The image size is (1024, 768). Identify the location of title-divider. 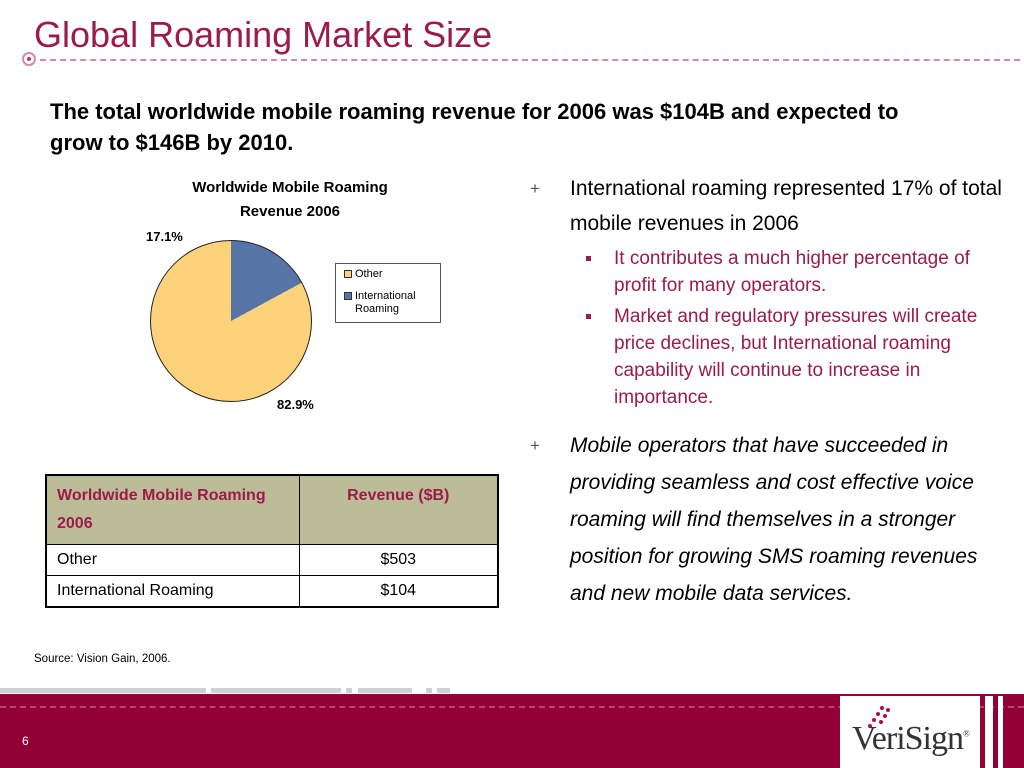
(530, 60).